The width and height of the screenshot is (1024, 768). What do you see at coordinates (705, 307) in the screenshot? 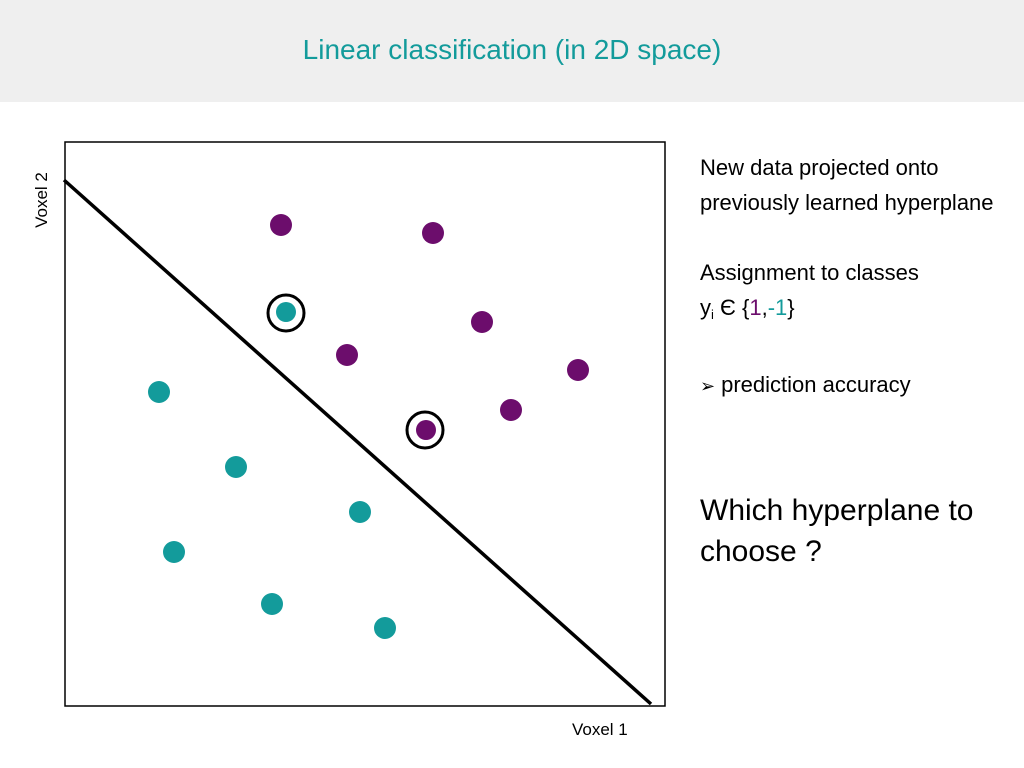
I see `formula-y: y` at bounding box center [705, 307].